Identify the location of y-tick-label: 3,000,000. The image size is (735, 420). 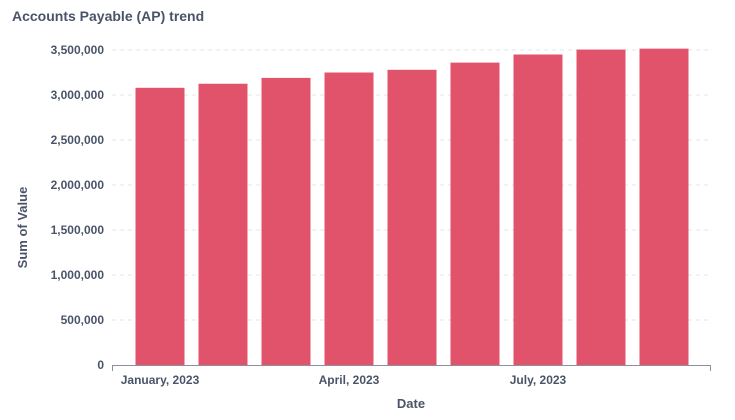
(78, 95).